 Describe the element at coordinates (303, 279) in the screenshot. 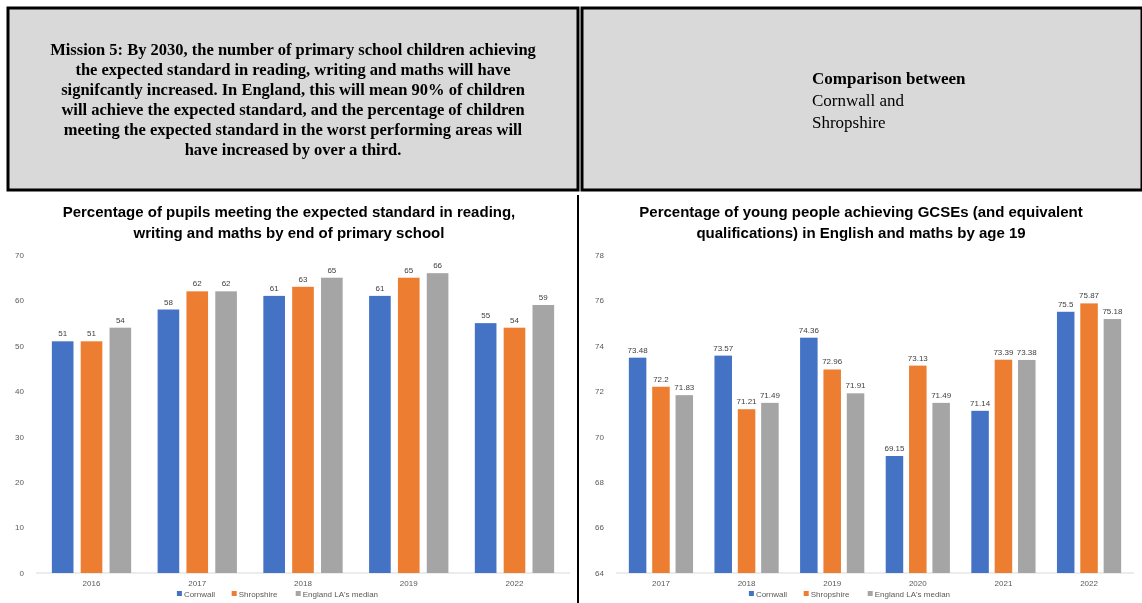

I see `data-label: 63` at that location.